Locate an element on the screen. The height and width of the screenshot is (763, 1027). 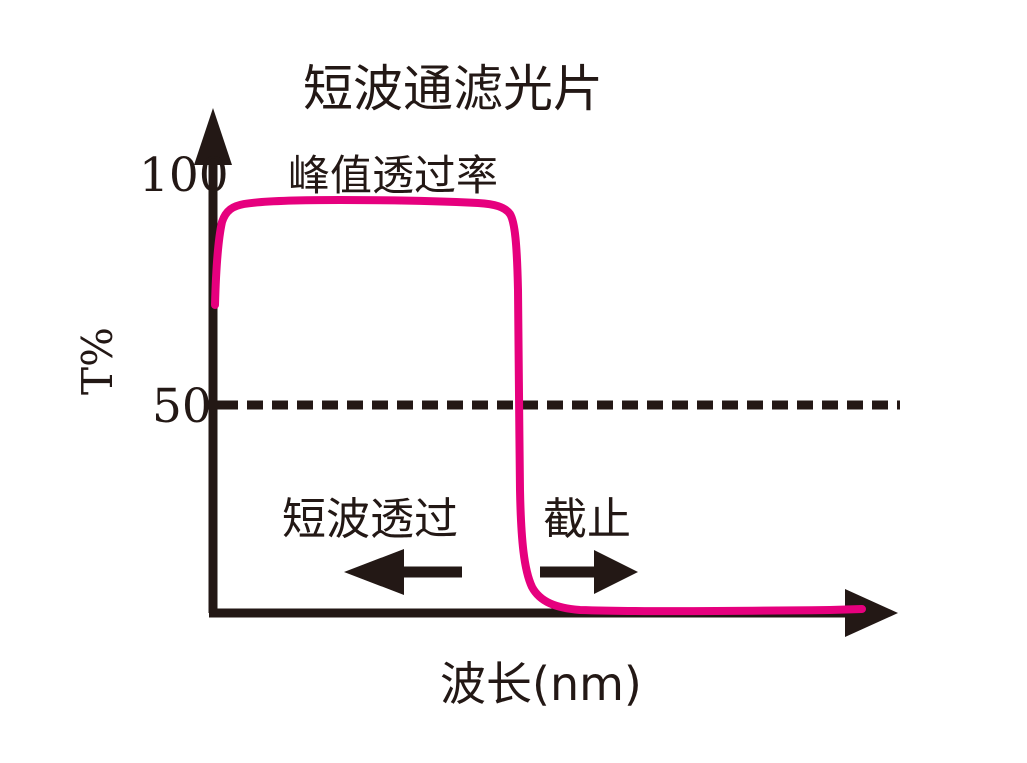
pass-direction-arrow-icon is located at coordinates (403, 572).